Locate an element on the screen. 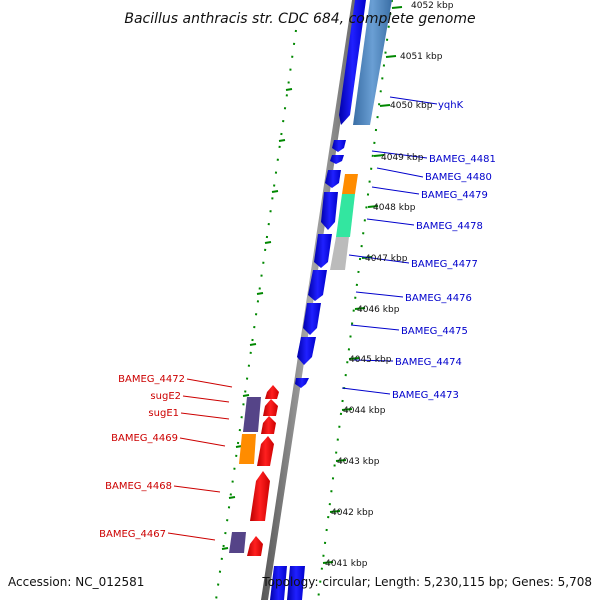  forward-label-lines is located at coordinates (389, 245).